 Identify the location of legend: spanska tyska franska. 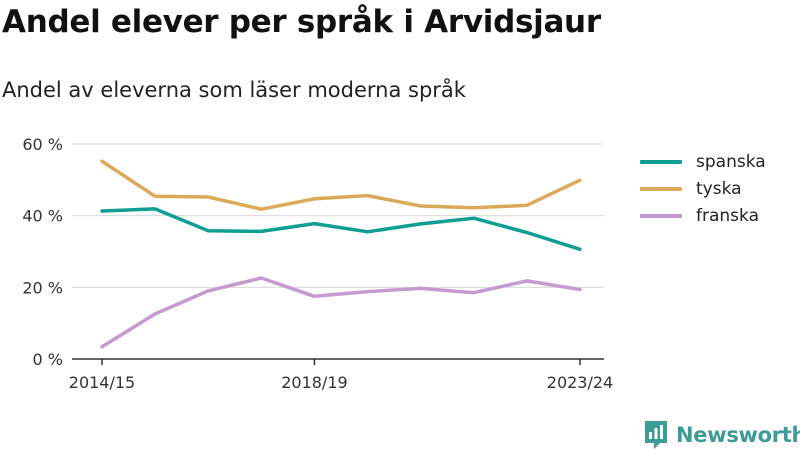
(703, 188).